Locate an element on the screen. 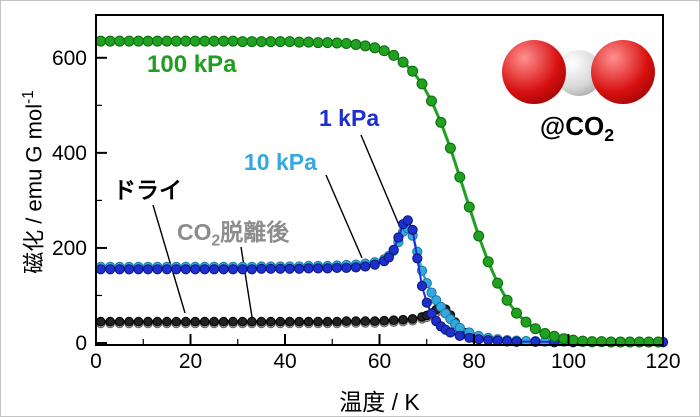 The height and width of the screenshot is (417, 700). x-tick-label: 80 is located at coordinates (473, 361).